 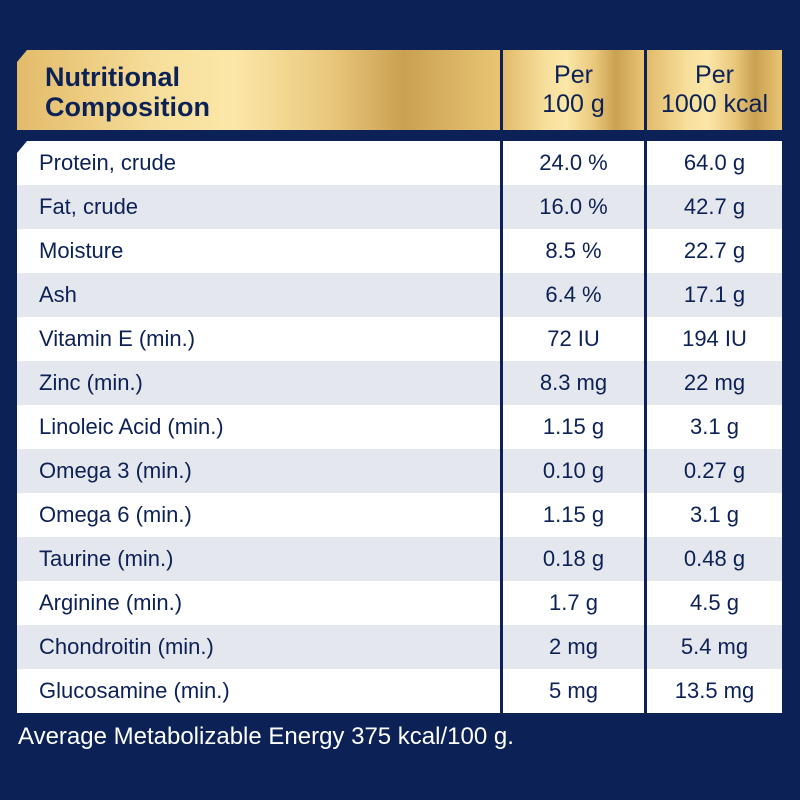 I want to click on table-row: Zinc (min.) 8.3 mg 22 mg, so click(x=399, y=383).